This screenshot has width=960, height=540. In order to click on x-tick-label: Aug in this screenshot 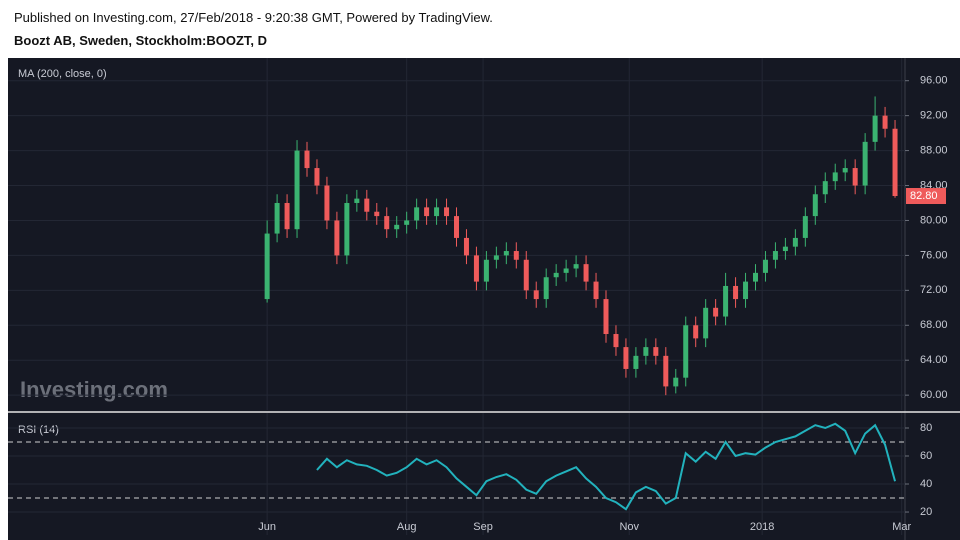, I will do `click(407, 527)`.